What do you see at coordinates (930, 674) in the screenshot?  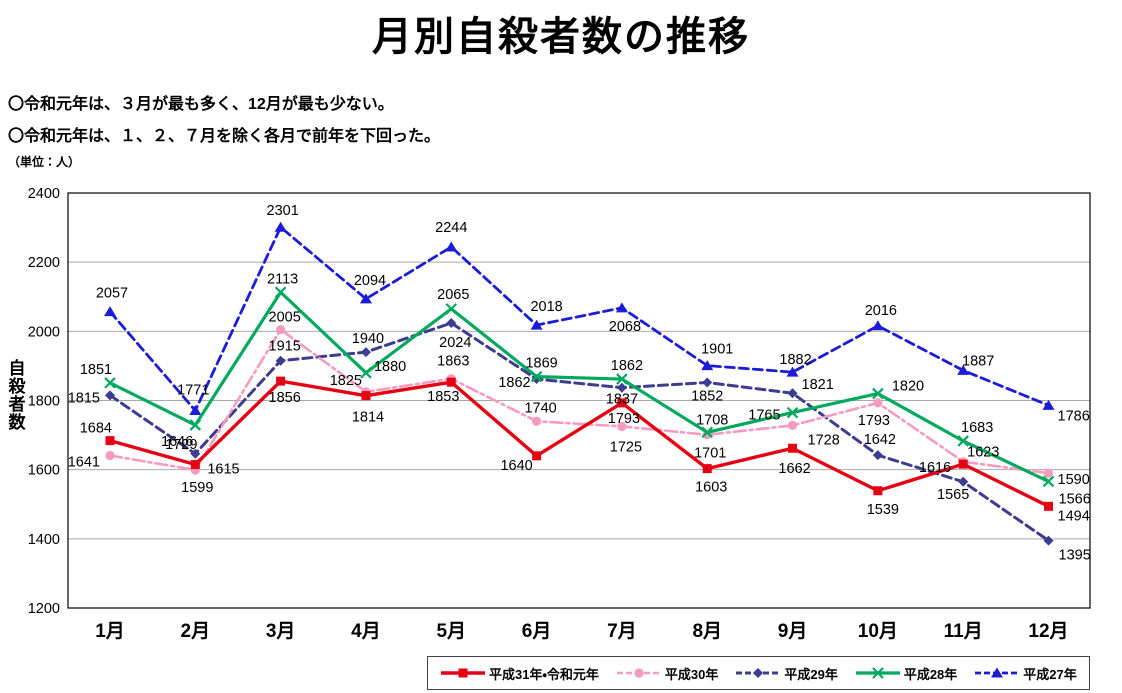 I see `legend-label: 平成28年` at bounding box center [930, 674].